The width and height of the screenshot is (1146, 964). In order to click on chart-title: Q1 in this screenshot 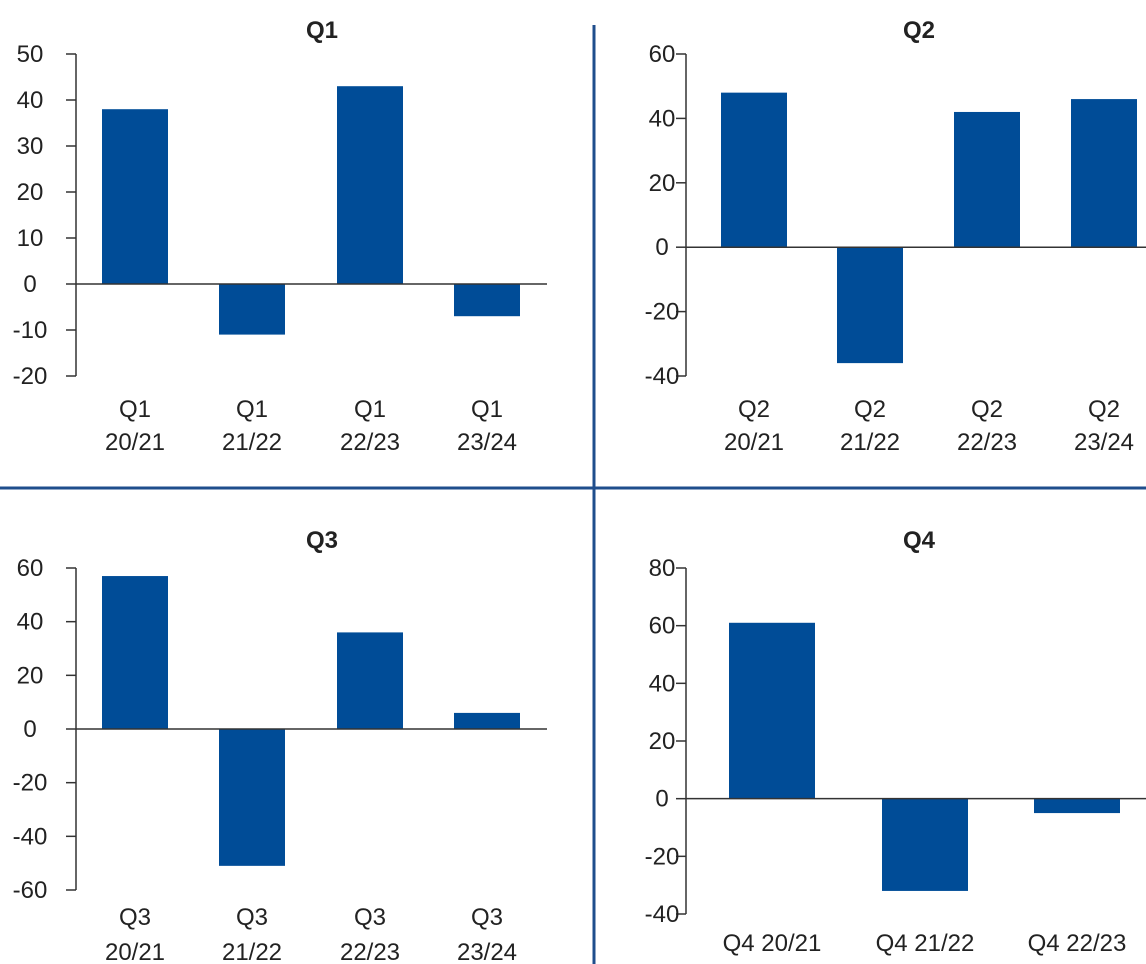, I will do `click(322, 30)`.